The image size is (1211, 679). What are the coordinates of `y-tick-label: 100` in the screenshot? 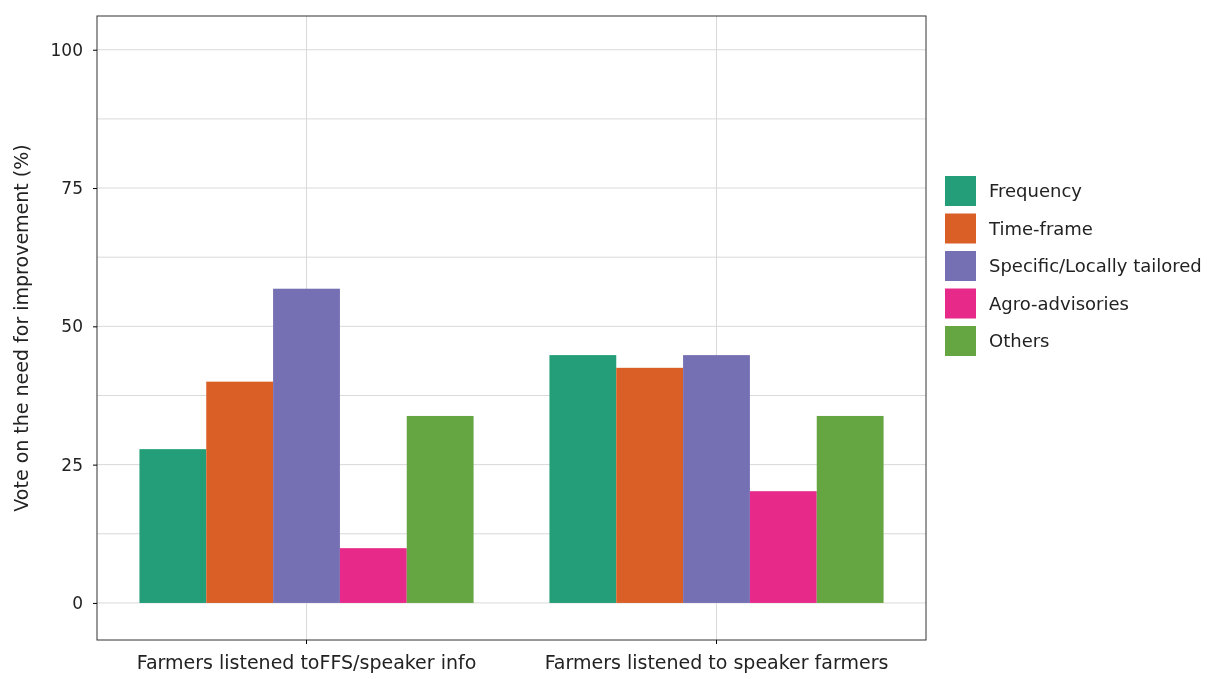 It's located at (66, 49).